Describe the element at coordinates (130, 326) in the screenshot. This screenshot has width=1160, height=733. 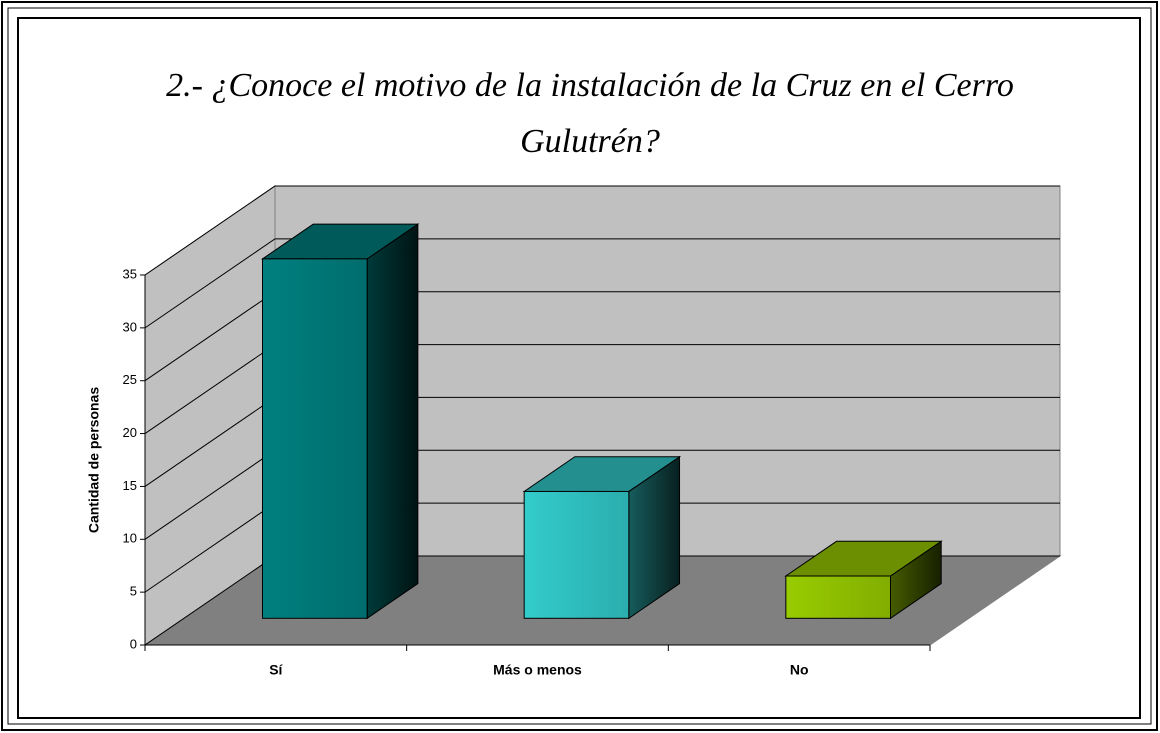
I see `y-tick-label: 30` at that location.